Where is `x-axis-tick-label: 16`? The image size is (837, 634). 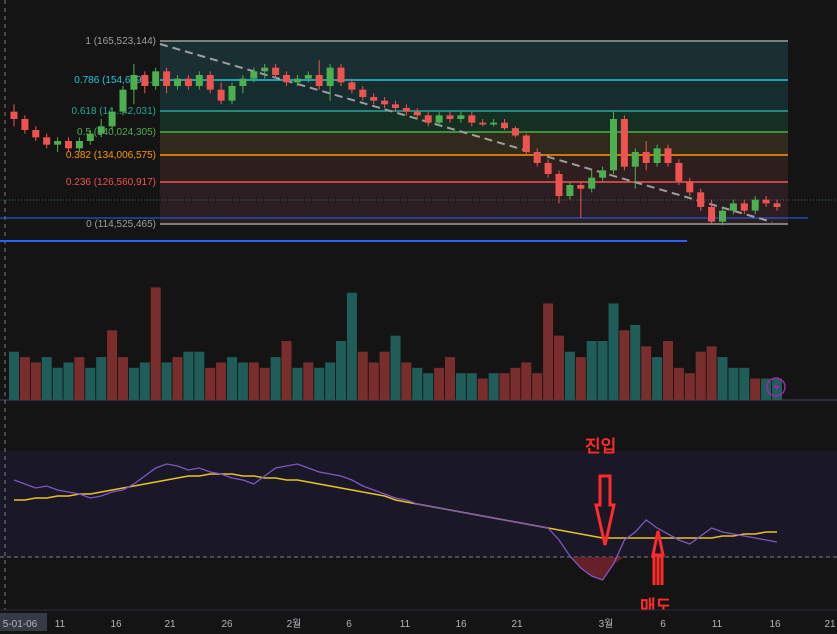
x-axis-tick-label: 16 is located at coordinates (116, 624).